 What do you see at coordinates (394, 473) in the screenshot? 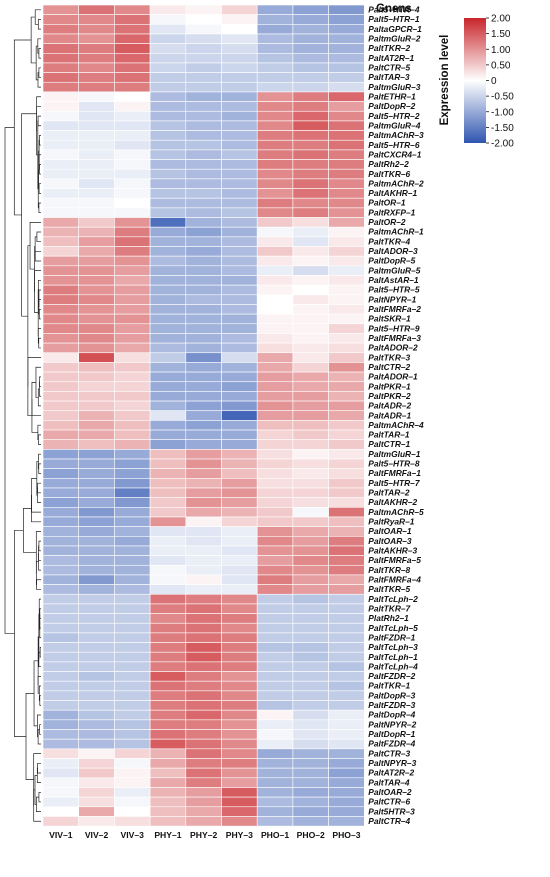
I see `row-label: PaltFMRFa–1` at bounding box center [394, 473].